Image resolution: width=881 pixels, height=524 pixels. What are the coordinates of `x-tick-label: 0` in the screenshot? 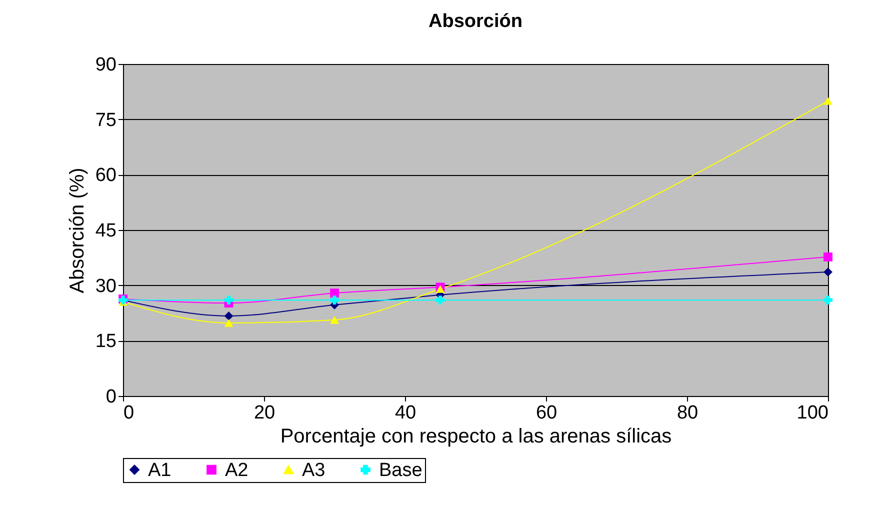 It's located at (129, 413).